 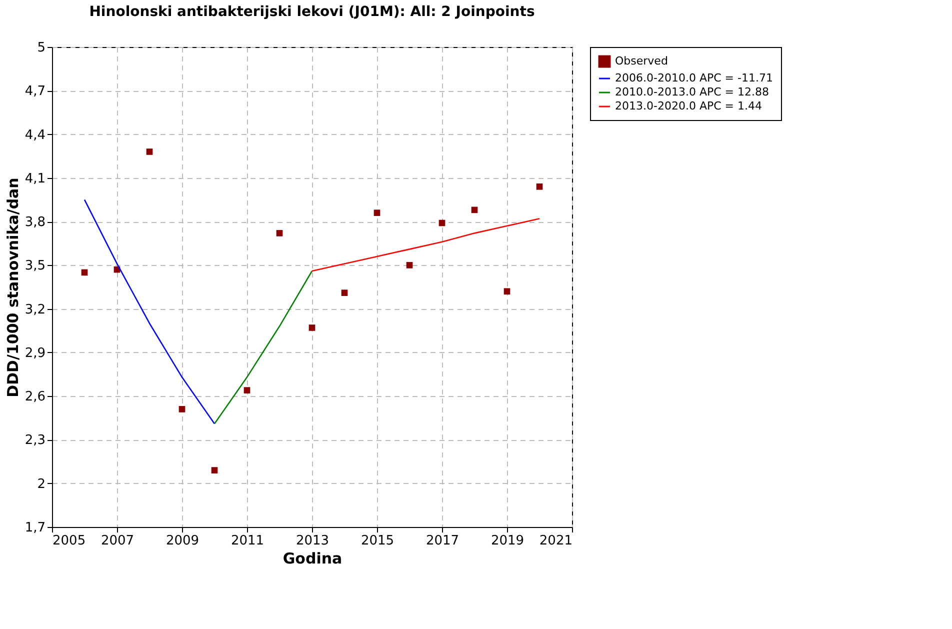 I want to click on y-tick-label: 2,6, so click(x=35, y=397).